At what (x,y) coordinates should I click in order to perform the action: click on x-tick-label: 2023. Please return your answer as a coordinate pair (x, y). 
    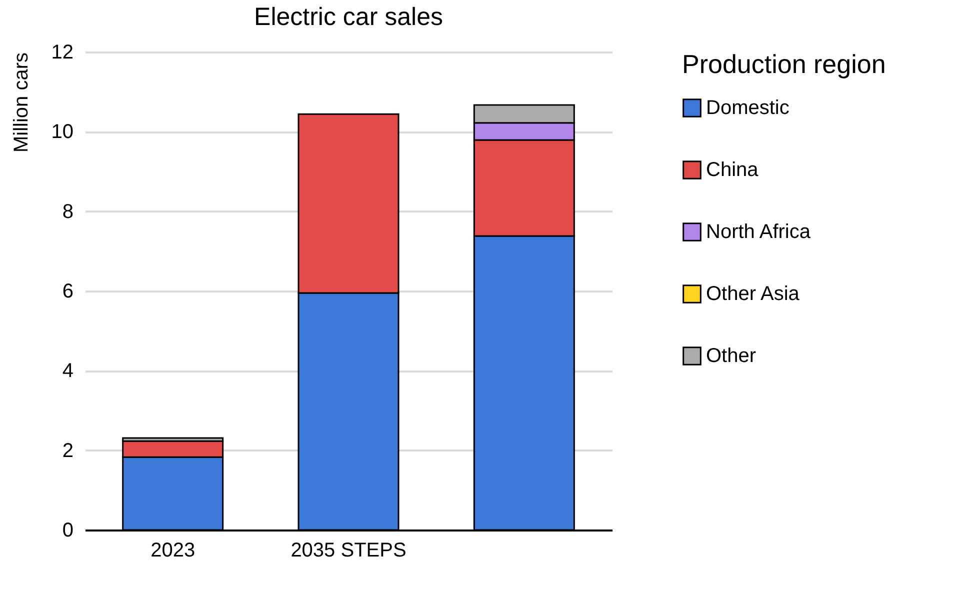
    Looking at the image, I should click on (173, 551).